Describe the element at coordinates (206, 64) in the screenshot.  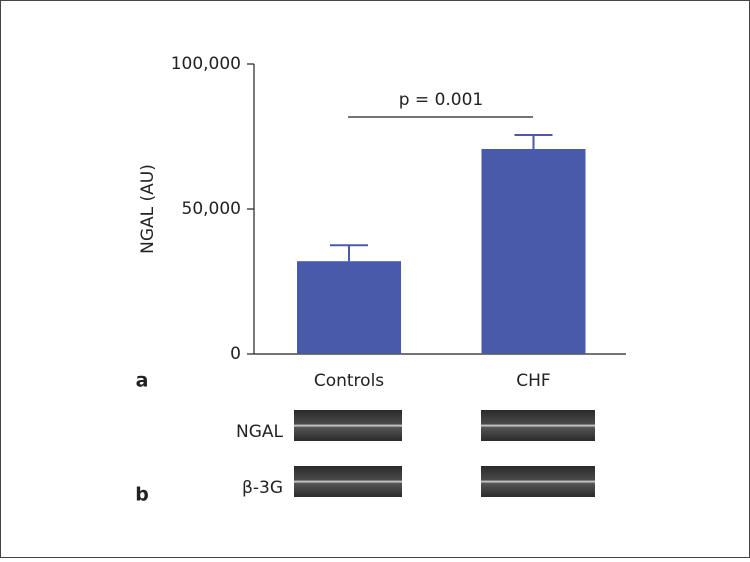
I see `y-tick-label: 100,000` at that location.